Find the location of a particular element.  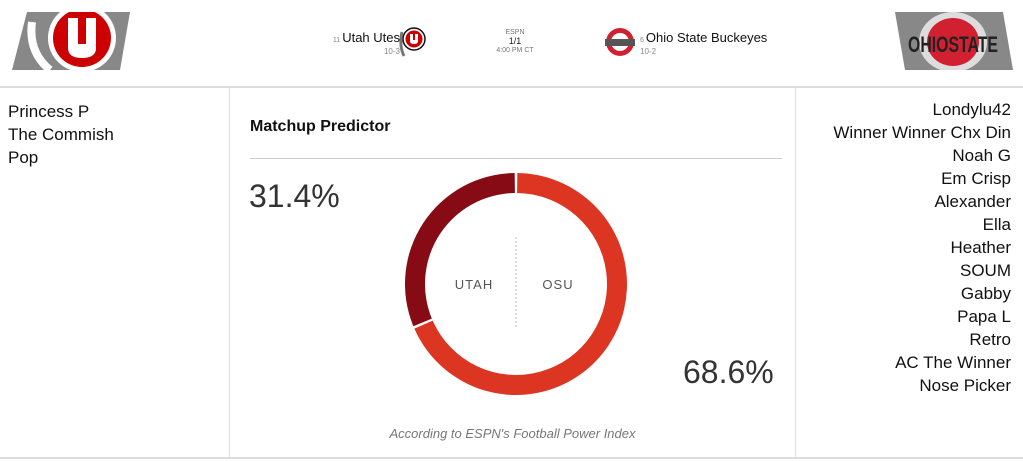

picker-name: AC The Winner is located at coordinates (953, 362).